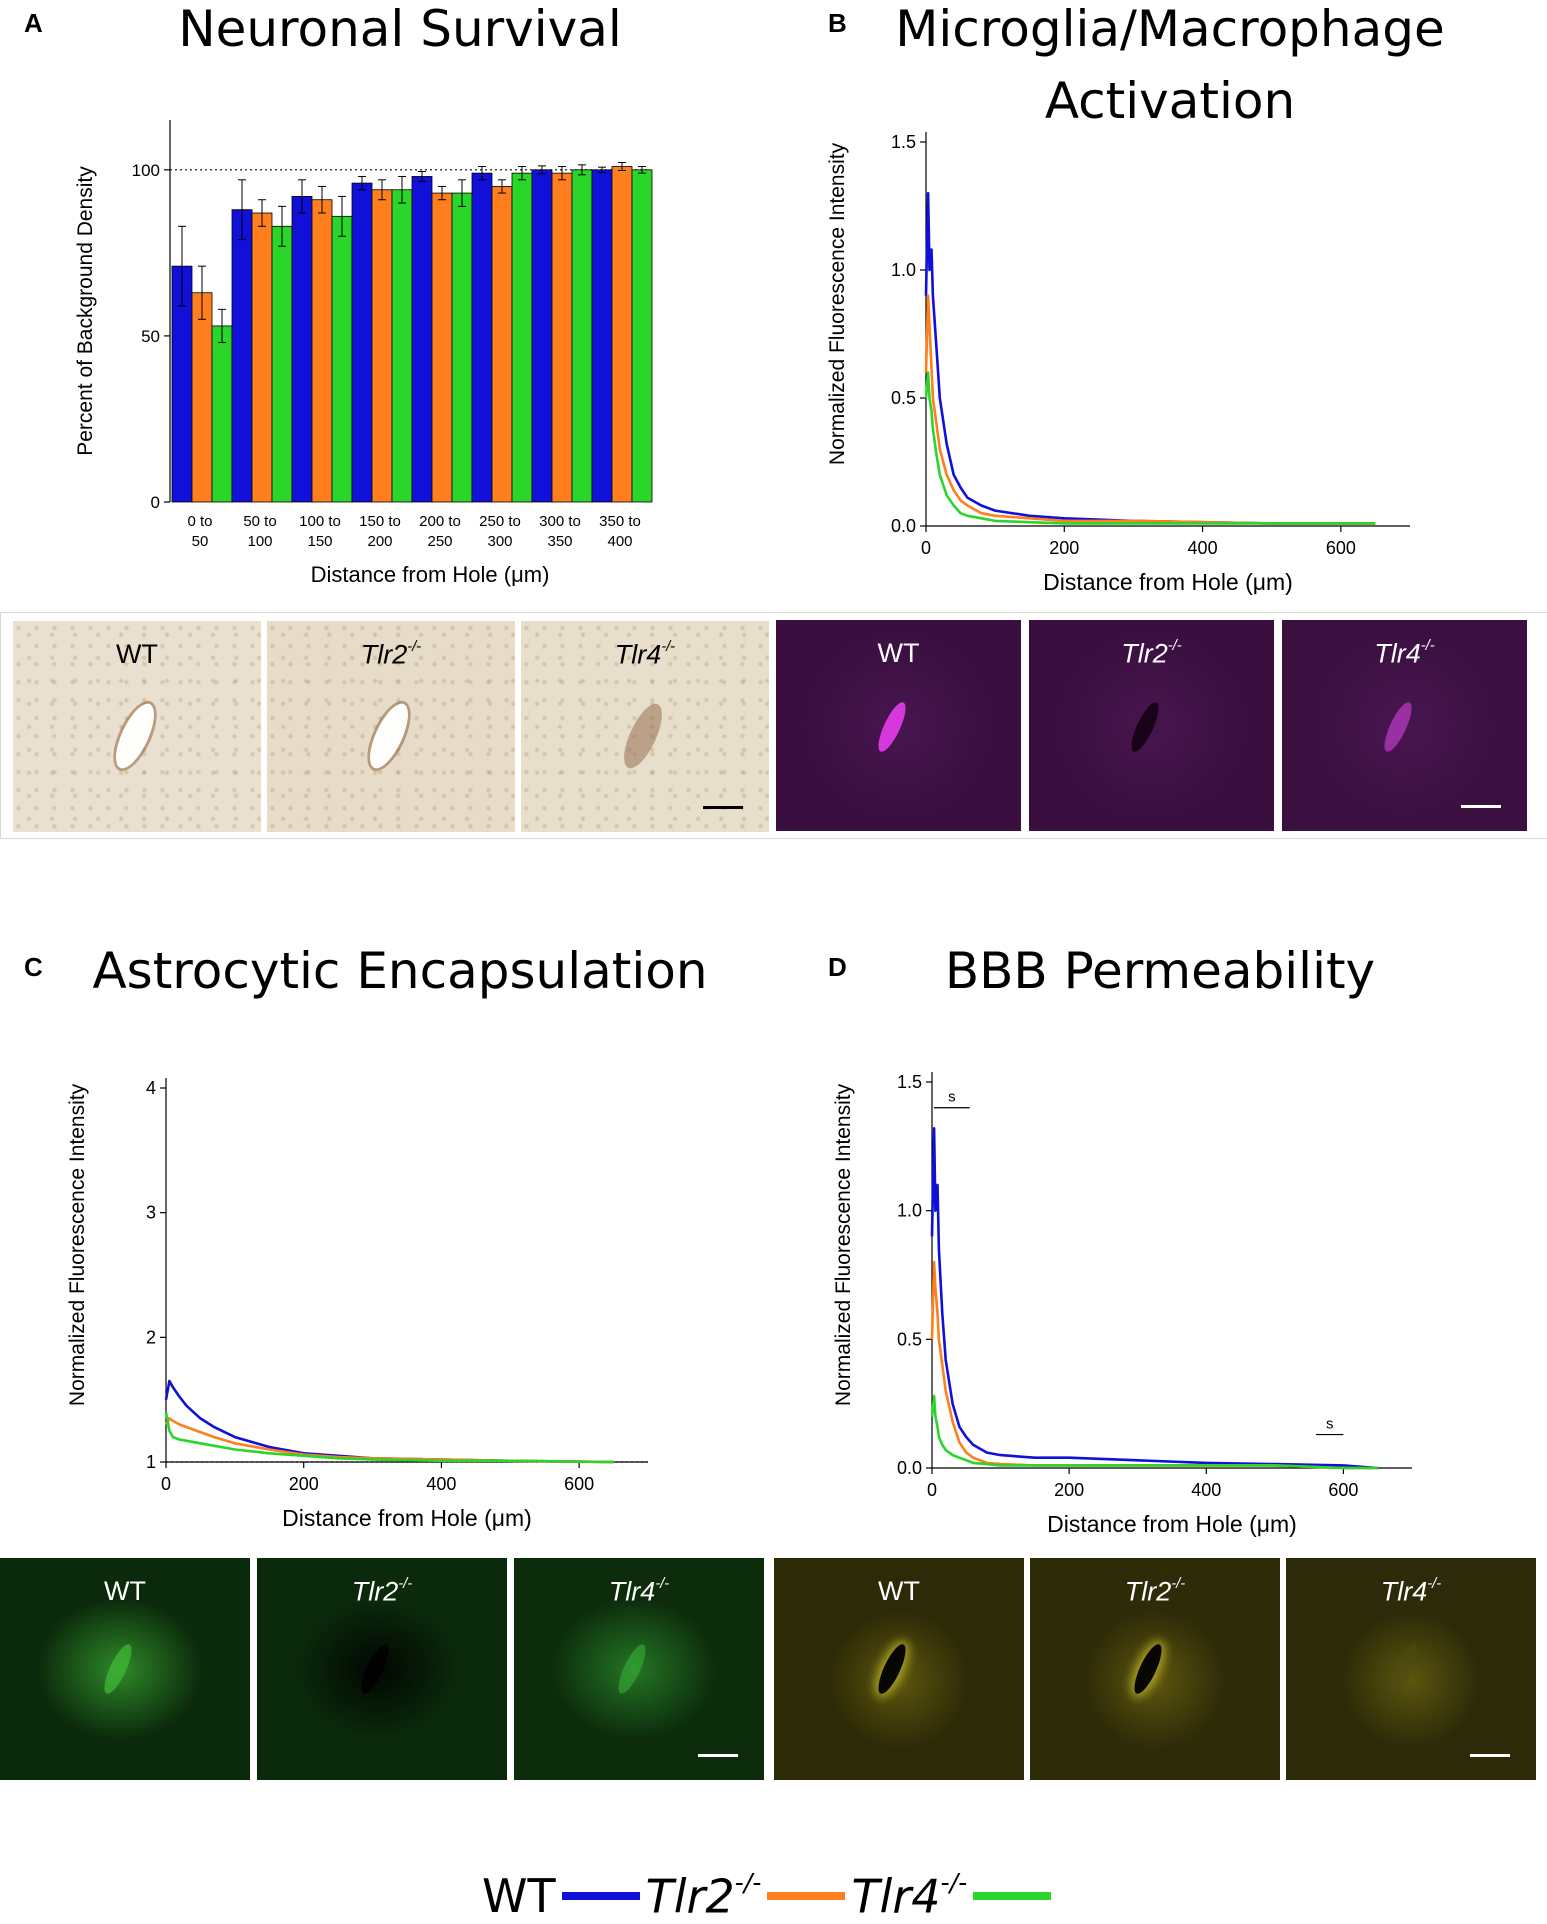  Describe the element at coordinates (33, 967) in the screenshot. I see `panel-letter-c: C` at that location.